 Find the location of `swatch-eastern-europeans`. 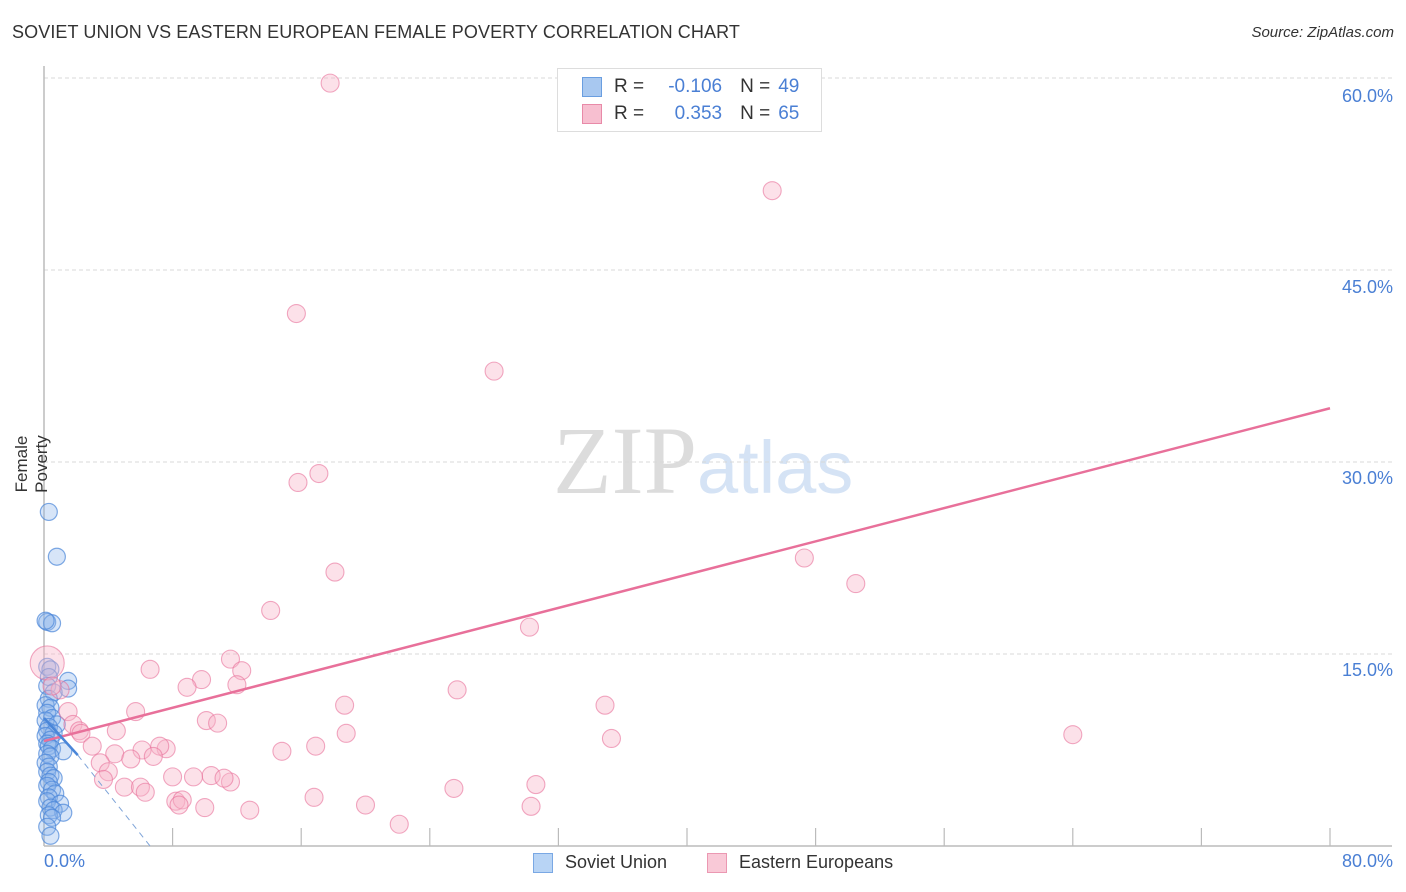

swatch-eastern-europeans is located at coordinates (717, 862).